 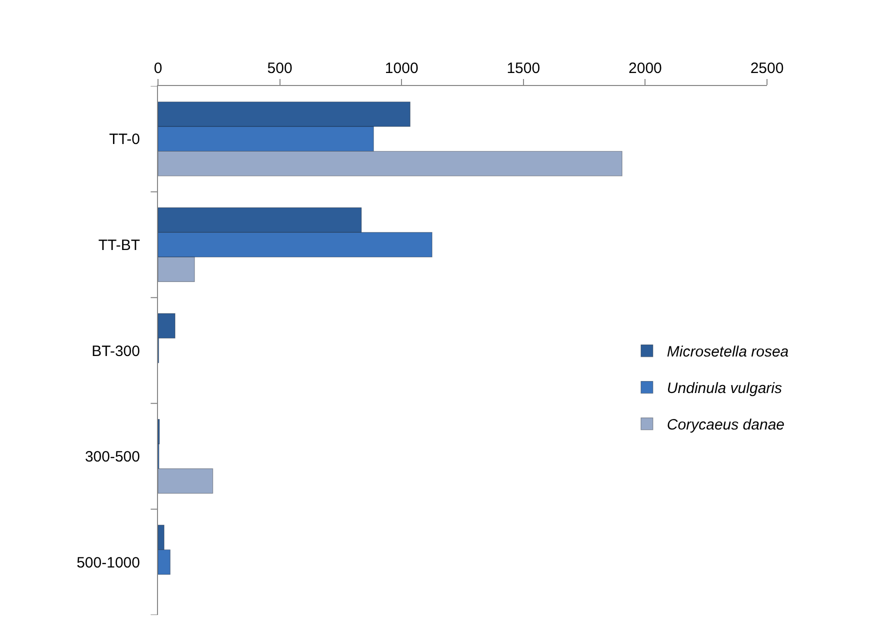 What do you see at coordinates (401, 68) in the screenshot?
I see `x-tick-label: 1000` at bounding box center [401, 68].